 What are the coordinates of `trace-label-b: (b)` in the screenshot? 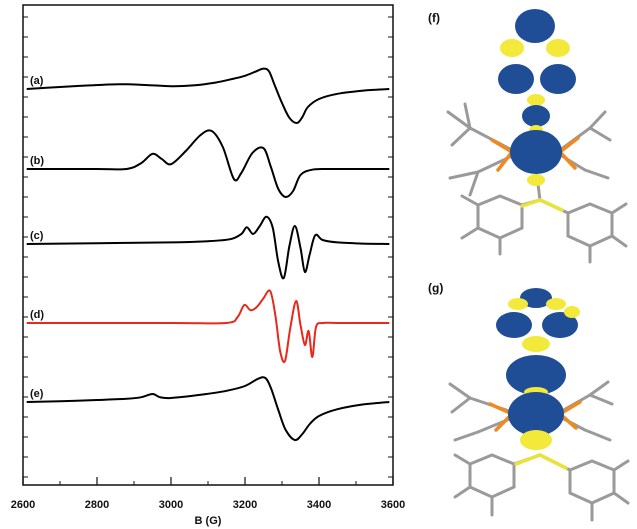 It's located at (37, 161).